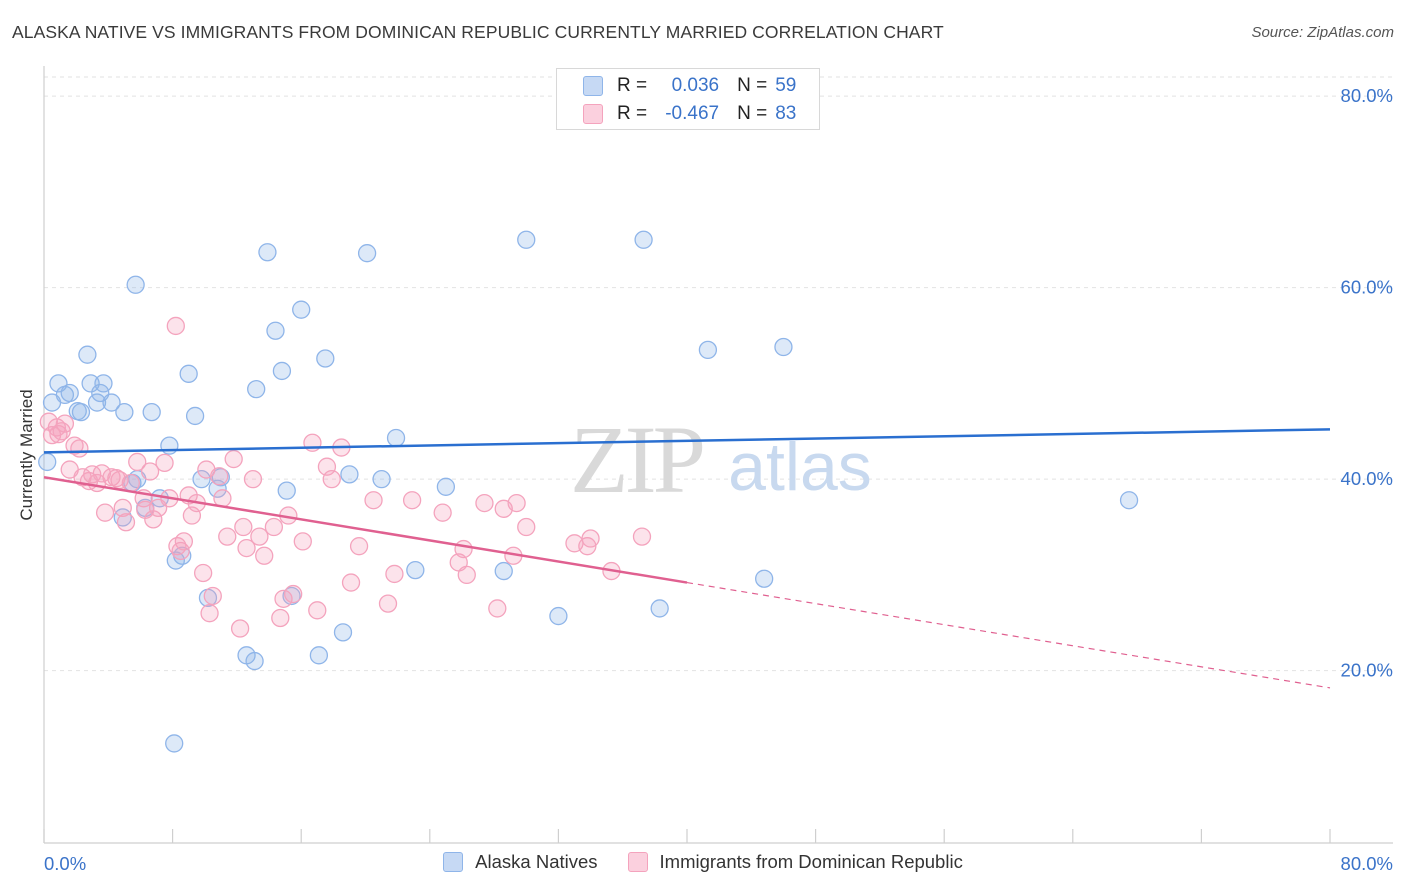 This screenshot has height=892, width=1406. What do you see at coordinates (636, 459) in the screenshot?
I see `watermark-zip: ZIP` at bounding box center [636, 459].